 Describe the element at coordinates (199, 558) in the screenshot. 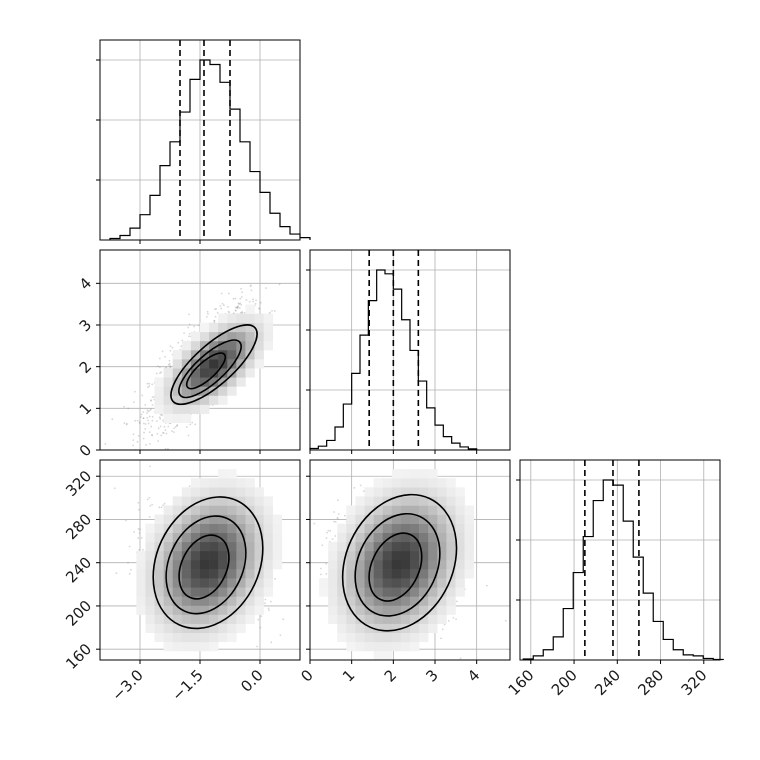

I see `density-panel-1-3-marks` at that location.